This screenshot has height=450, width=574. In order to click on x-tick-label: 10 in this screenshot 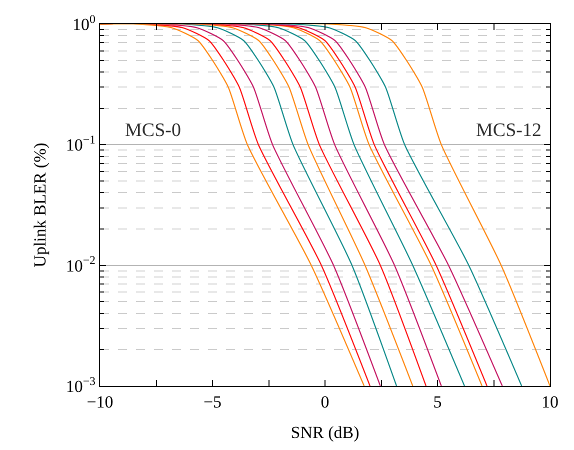, I will do `click(550, 402)`.